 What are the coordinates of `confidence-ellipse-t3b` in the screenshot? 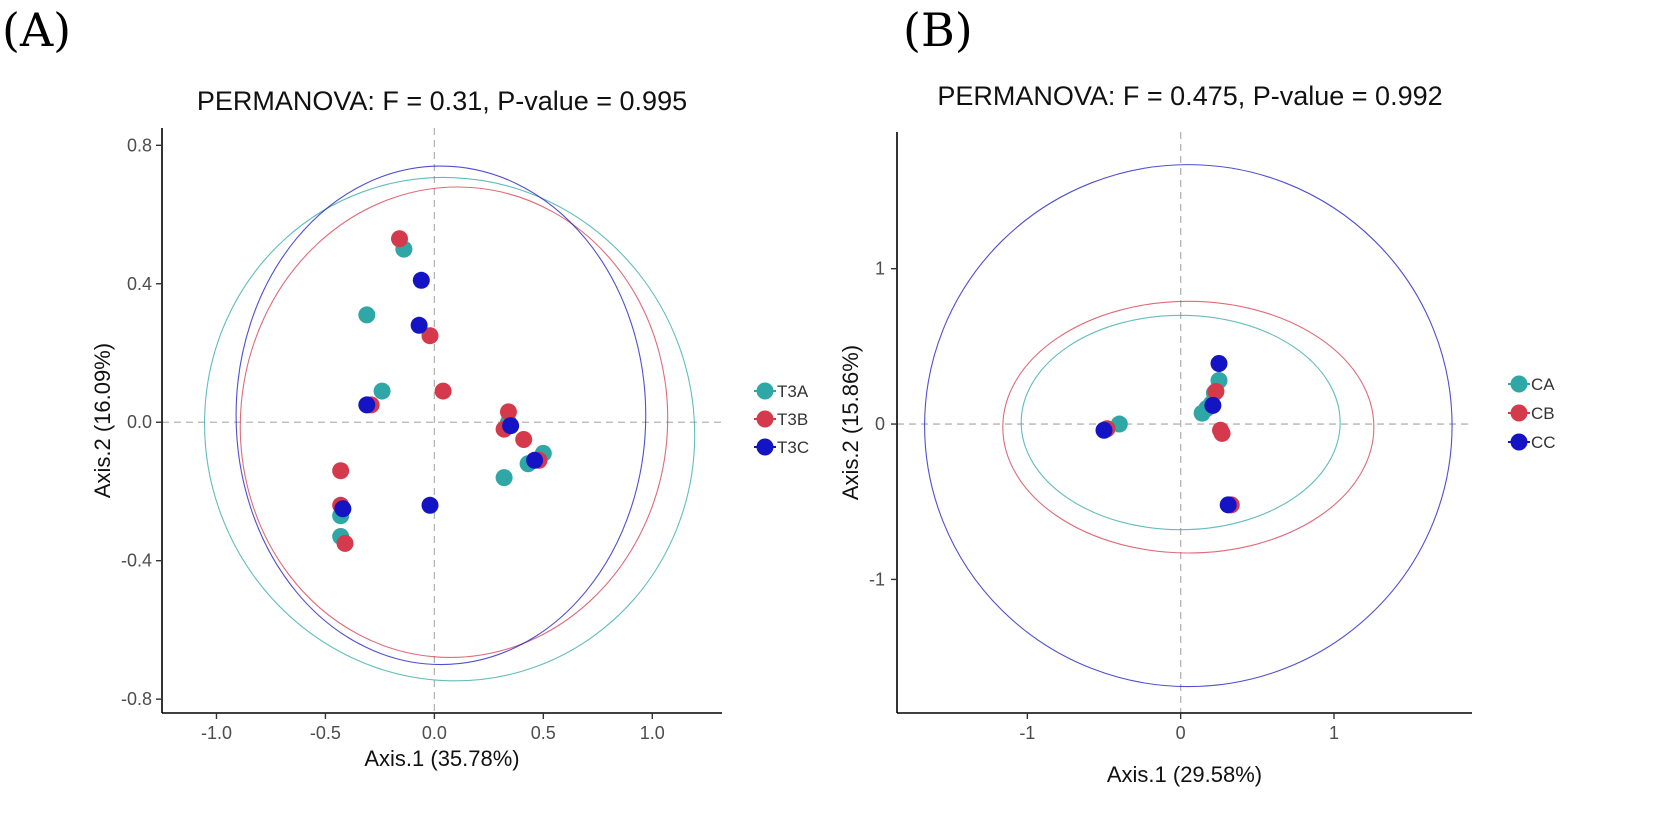 It's located at (454, 422).